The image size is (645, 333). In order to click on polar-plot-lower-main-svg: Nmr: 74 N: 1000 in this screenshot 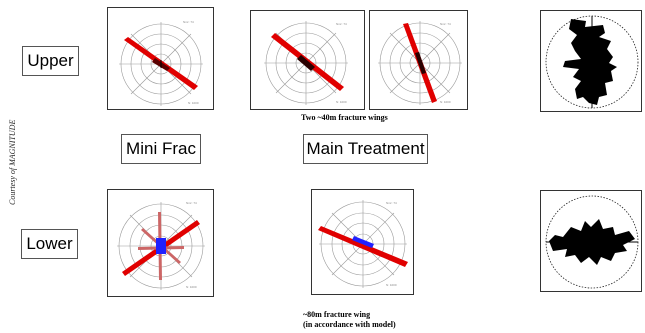, I will do `click(363, 244)`.